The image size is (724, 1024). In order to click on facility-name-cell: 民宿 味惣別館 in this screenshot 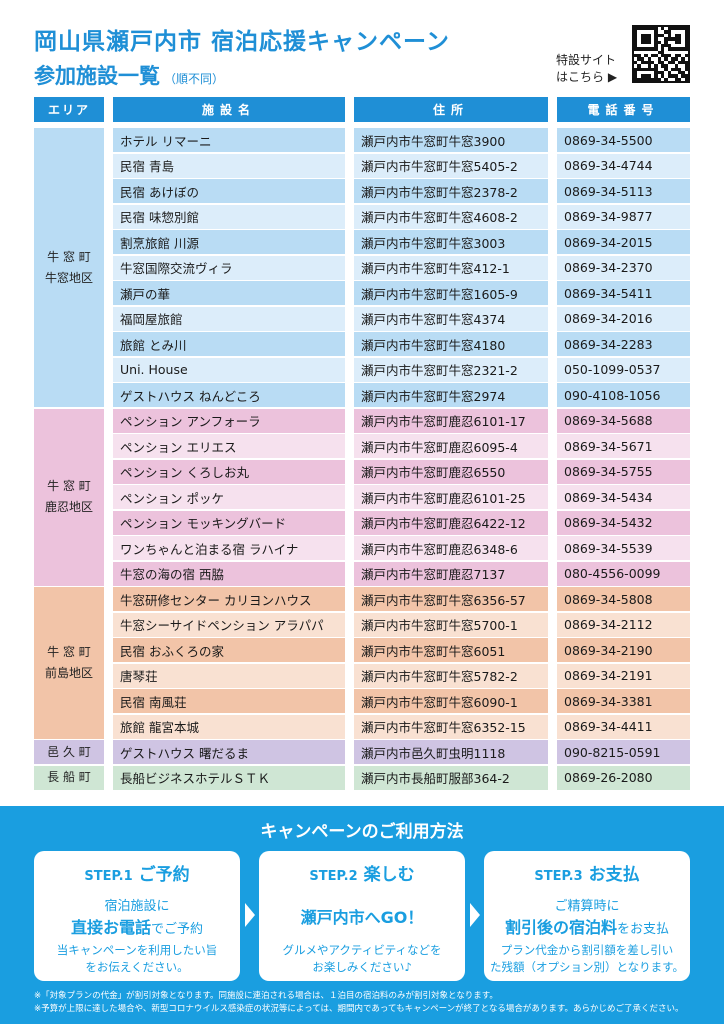, I will do `click(229, 216)`.